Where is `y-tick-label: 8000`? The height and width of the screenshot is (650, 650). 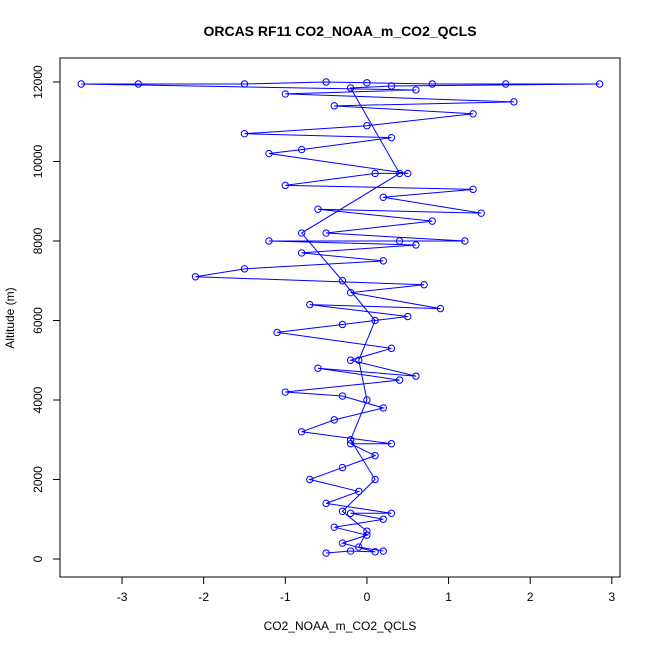 y-tick-label: 8000 is located at coordinates (38, 240).